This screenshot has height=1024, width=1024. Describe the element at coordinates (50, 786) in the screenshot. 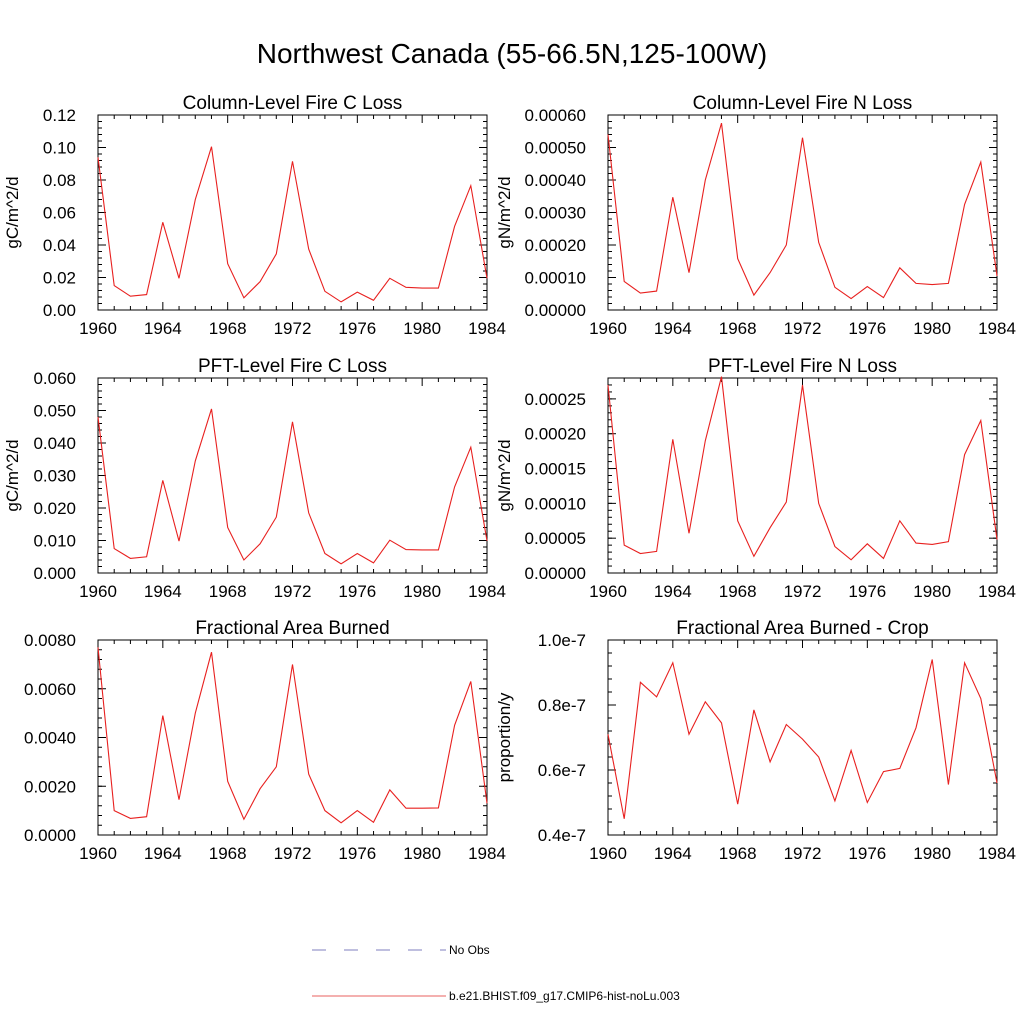

I see `y-tick-label: 0.0020` at that location.